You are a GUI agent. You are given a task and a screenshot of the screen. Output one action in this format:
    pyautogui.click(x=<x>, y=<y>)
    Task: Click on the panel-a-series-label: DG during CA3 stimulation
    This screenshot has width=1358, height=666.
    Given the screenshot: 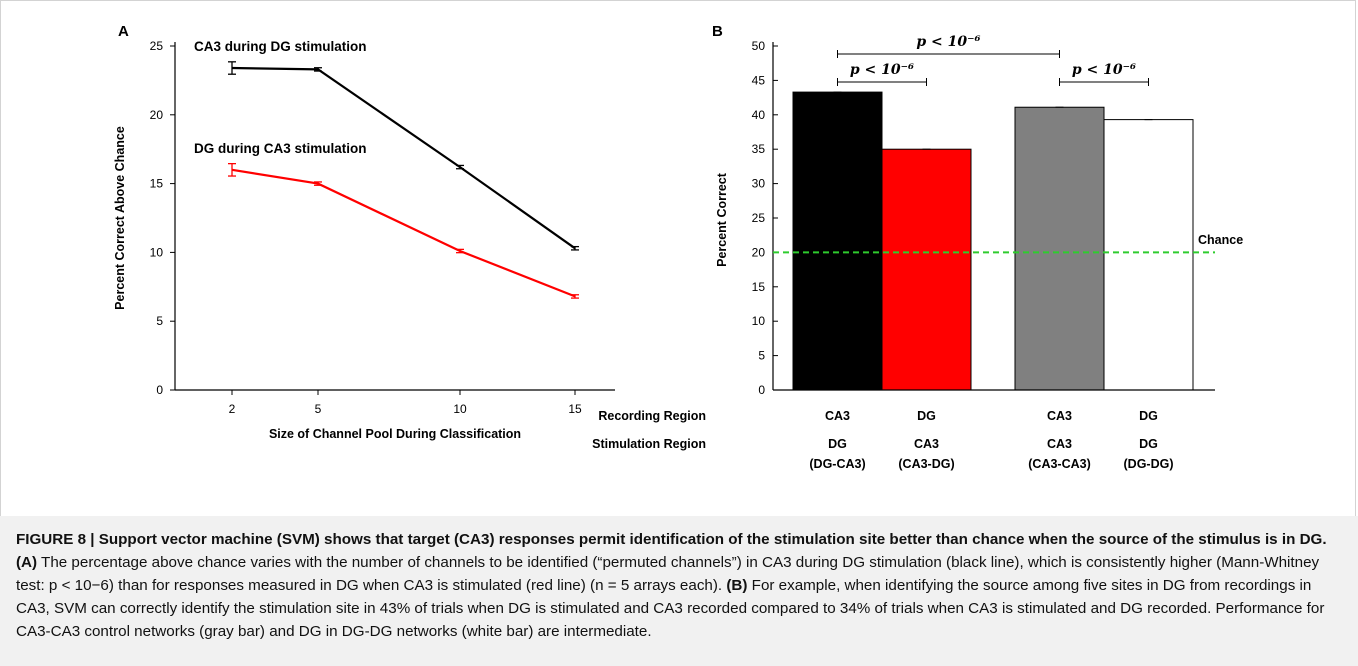 What is the action you would take?
    pyautogui.click(x=280, y=148)
    